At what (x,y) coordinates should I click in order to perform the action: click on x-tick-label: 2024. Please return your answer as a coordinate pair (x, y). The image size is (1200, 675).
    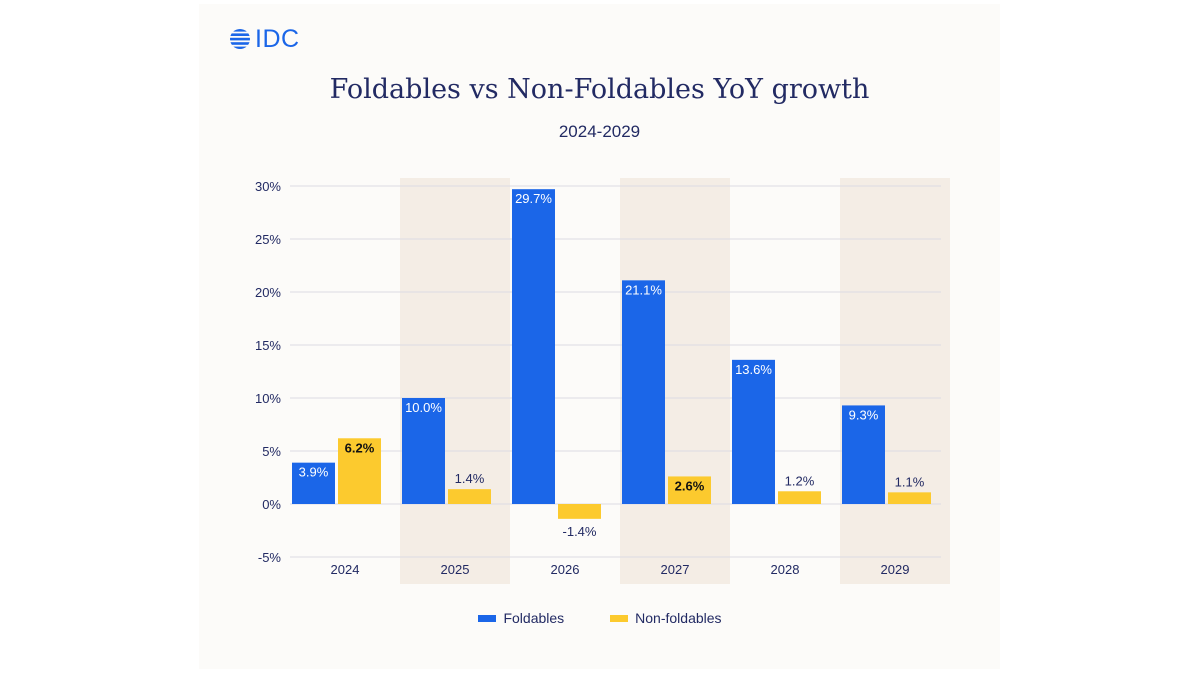
    Looking at the image, I should click on (345, 569).